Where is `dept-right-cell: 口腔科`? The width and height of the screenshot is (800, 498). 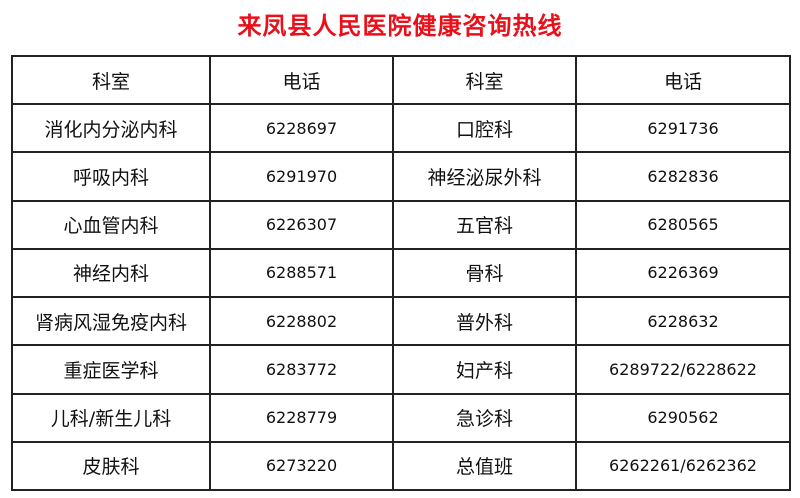 dept-right-cell: 口腔科 is located at coordinates (484, 128).